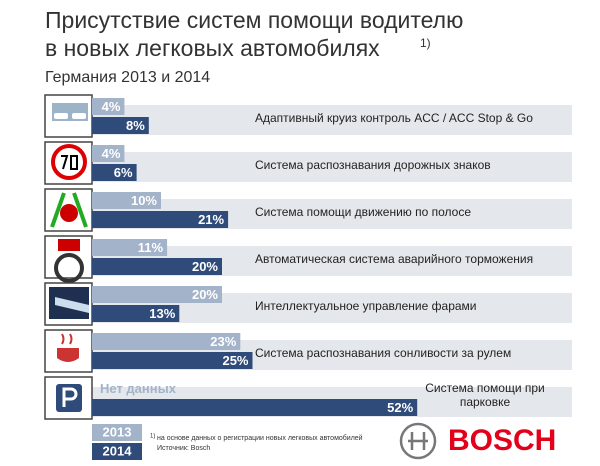 This screenshot has height=466, width=600. Describe the element at coordinates (363, 212) in the screenshot. I see `category-label: Система помощи движению по полосе` at that location.